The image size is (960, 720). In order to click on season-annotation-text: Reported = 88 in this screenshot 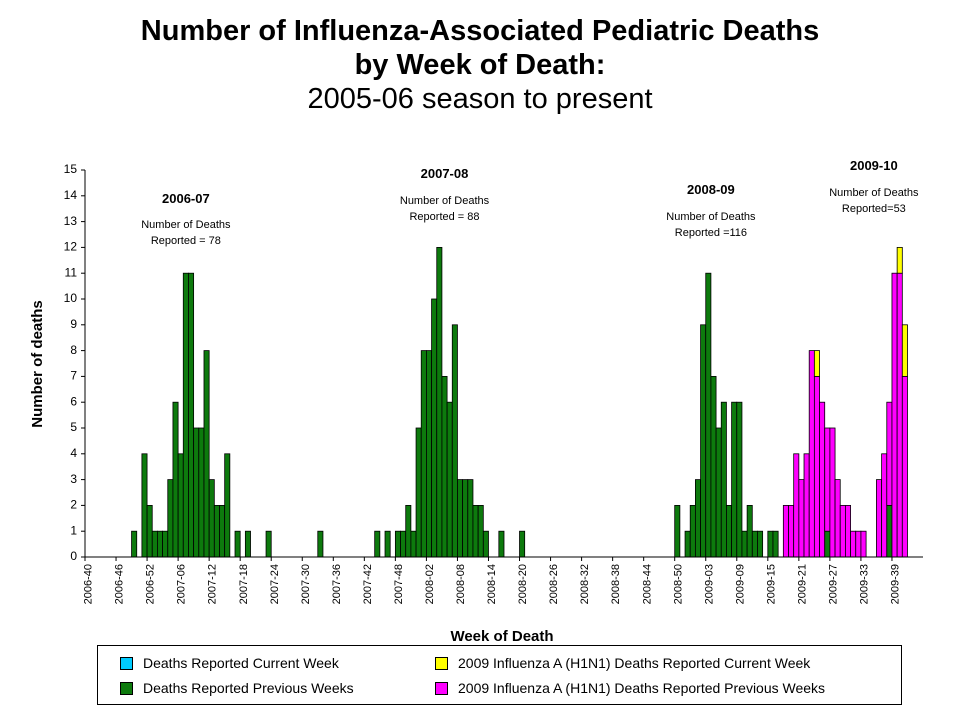, I will do `click(444, 217)`.